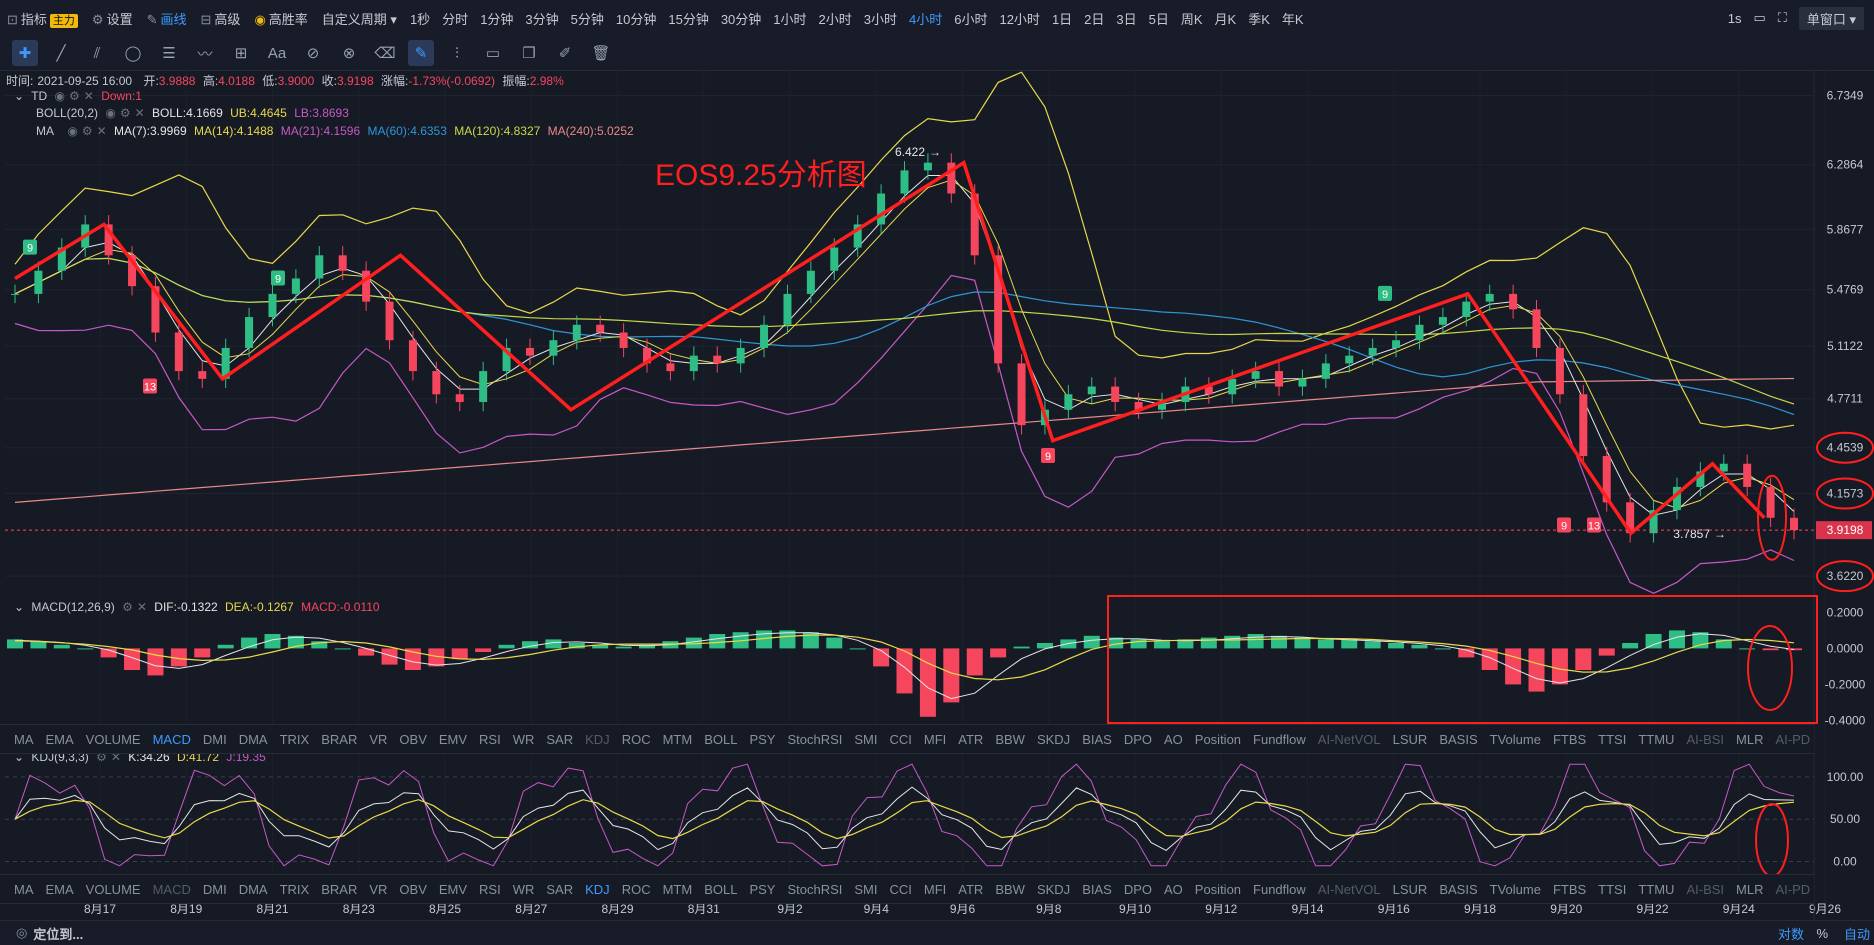 The image size is (1874, 945). What do you see at coordinates (1831, 18) in the screenshot?
I see `window-mode-select: 单窗口 ▾` at bounding box center [1831, 18].